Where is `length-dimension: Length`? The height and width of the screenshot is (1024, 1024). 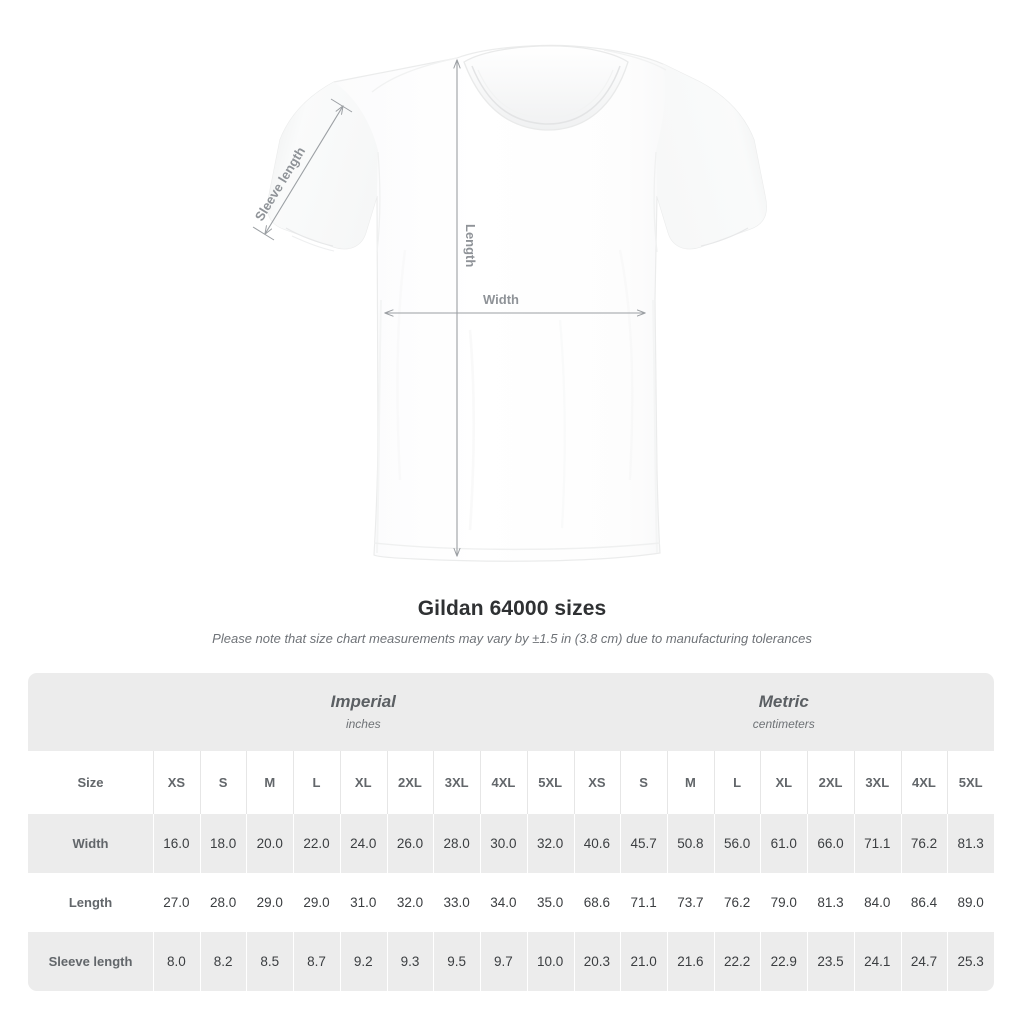
length-dimension: Length is located at coordinates (467, 308).